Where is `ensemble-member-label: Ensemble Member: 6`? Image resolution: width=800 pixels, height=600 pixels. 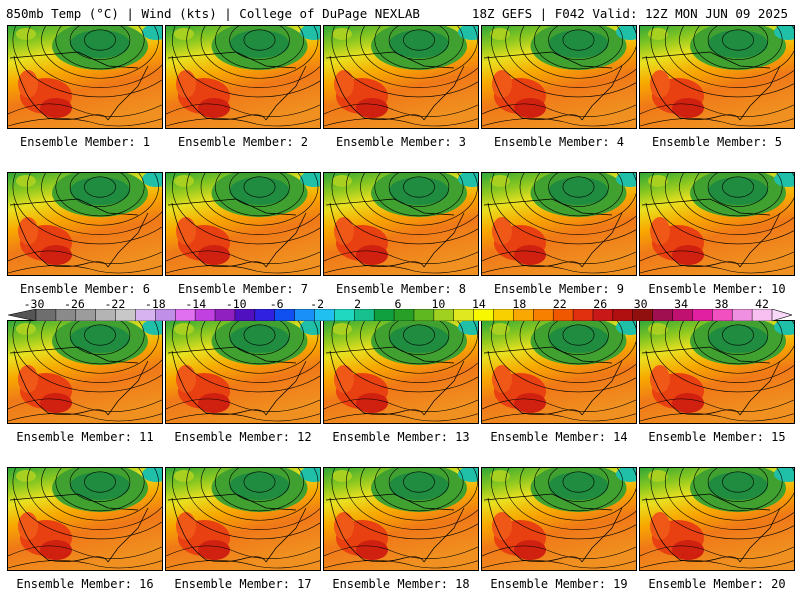 ensemble-member-label: Ensemble Member: 6 is located at coordinates (85, 289).